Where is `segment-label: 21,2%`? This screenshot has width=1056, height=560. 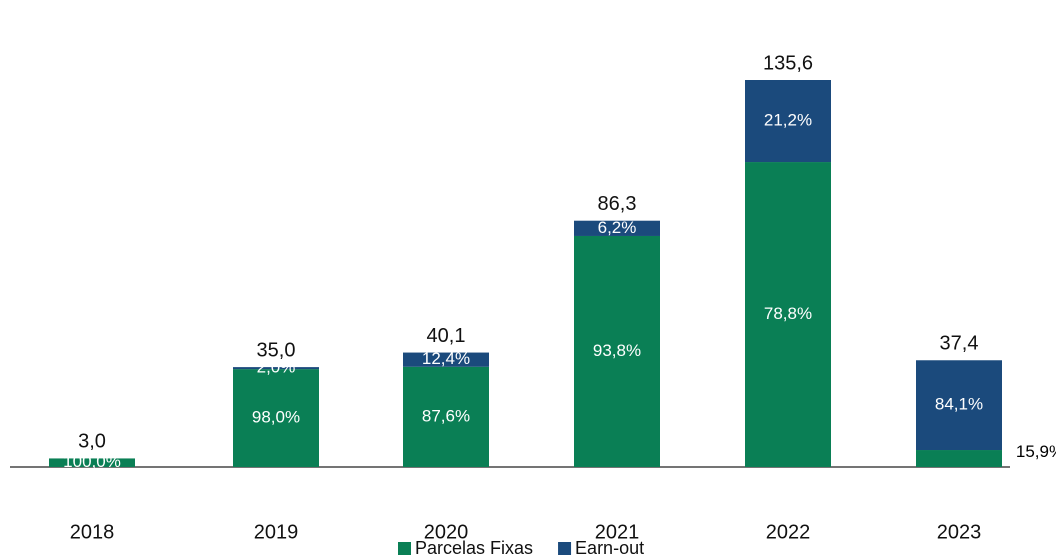 segment-label: 21,2% is located at coordinates (788, 120).